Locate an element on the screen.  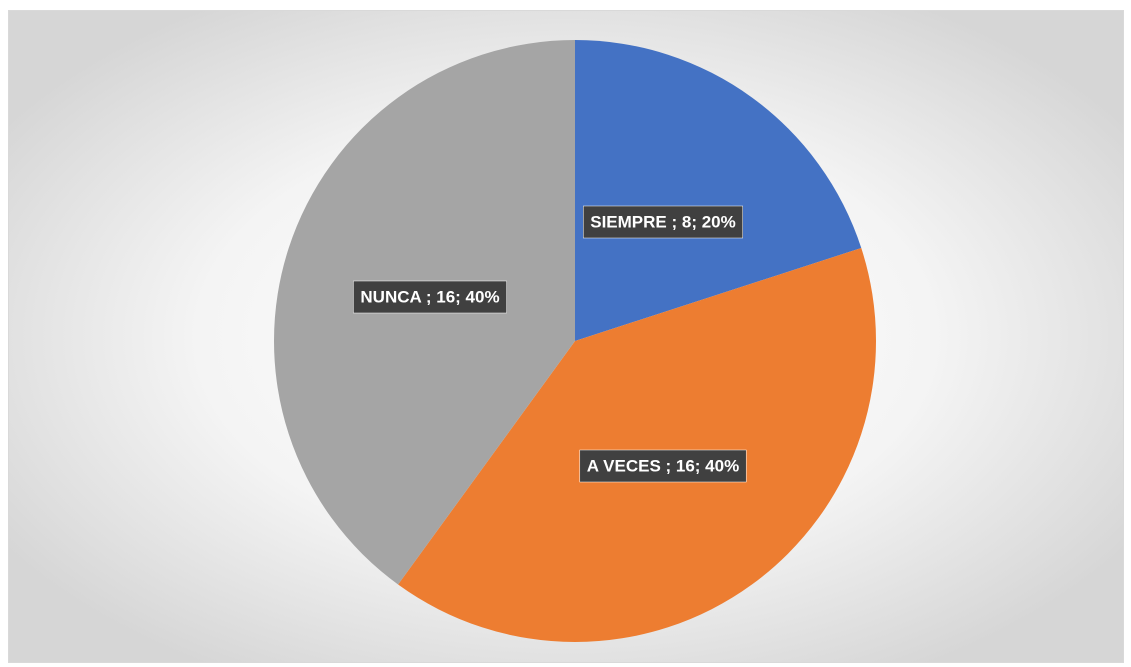
data-label: SIEMPRE ; 8; 20% is located at coordinates (663, 221).